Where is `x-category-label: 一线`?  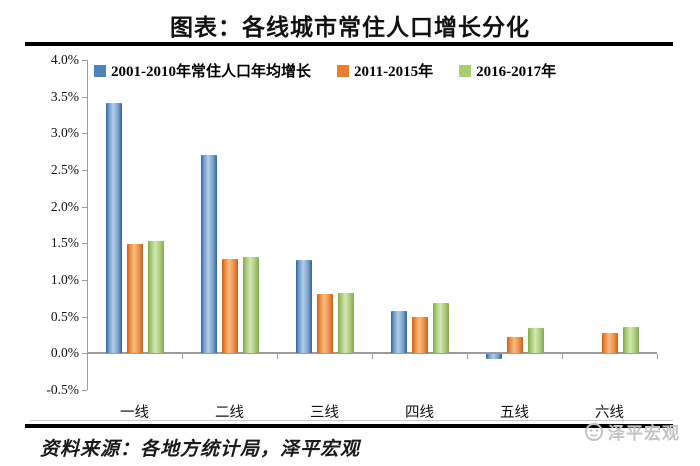
x-category-label: 一线 is located at coordinates (134, 413).